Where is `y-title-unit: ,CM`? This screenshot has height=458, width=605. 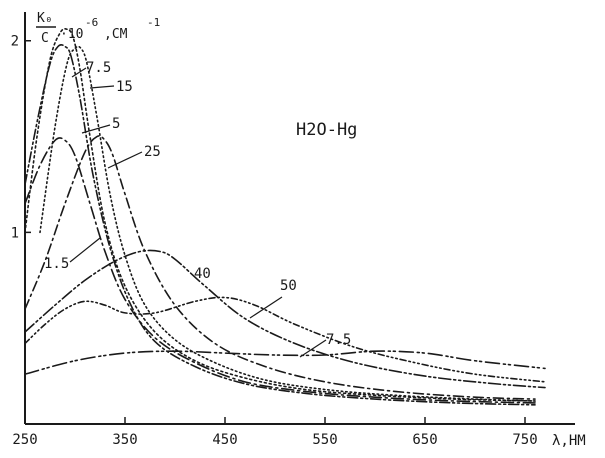
y-title-unit: ,CM is located at coordinates (116, 34).